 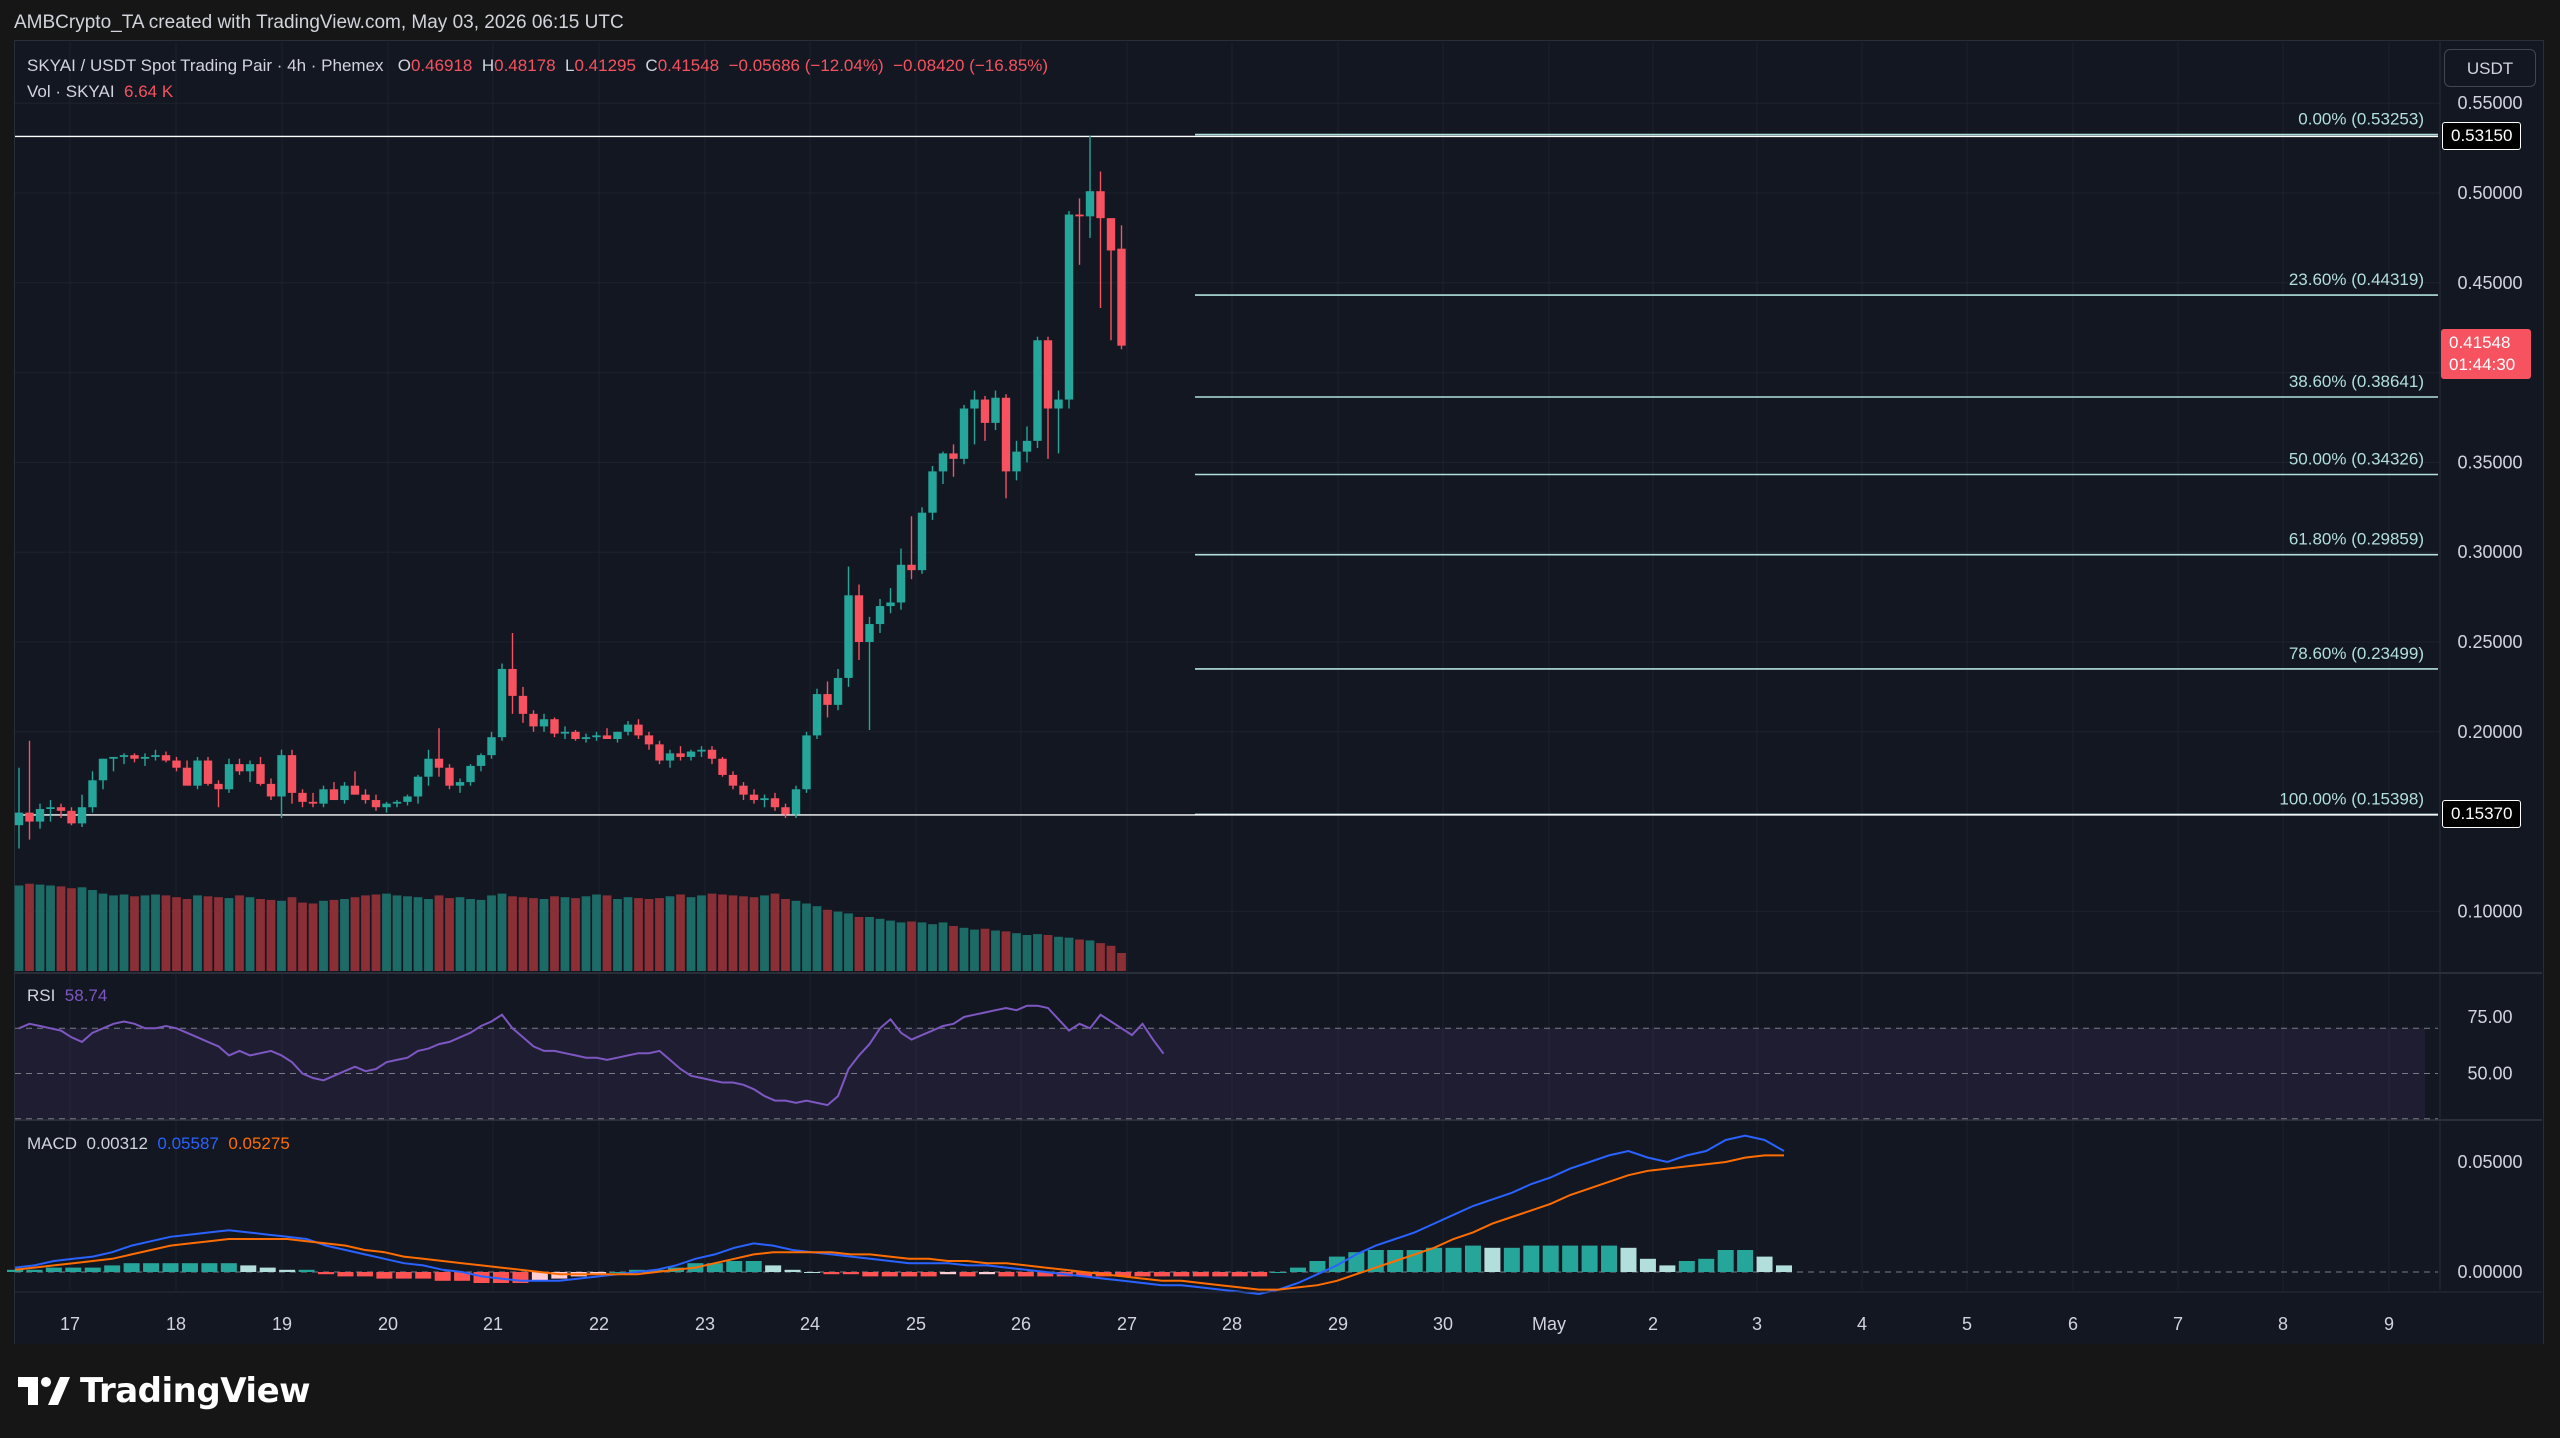 What do you see at coordinates (2489, 193) in the screenshot?
I see `price-tick-label: 0.50000` at bounding box center [2489, 193].